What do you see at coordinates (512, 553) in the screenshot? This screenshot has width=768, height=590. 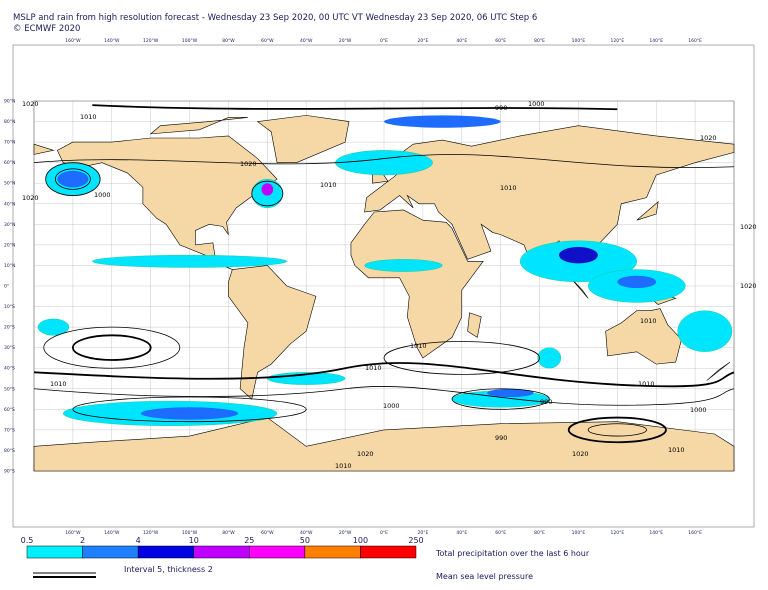 I see `precipitation-label: Total precipitation over the last 6 hour` at bounding box center [512, 553].